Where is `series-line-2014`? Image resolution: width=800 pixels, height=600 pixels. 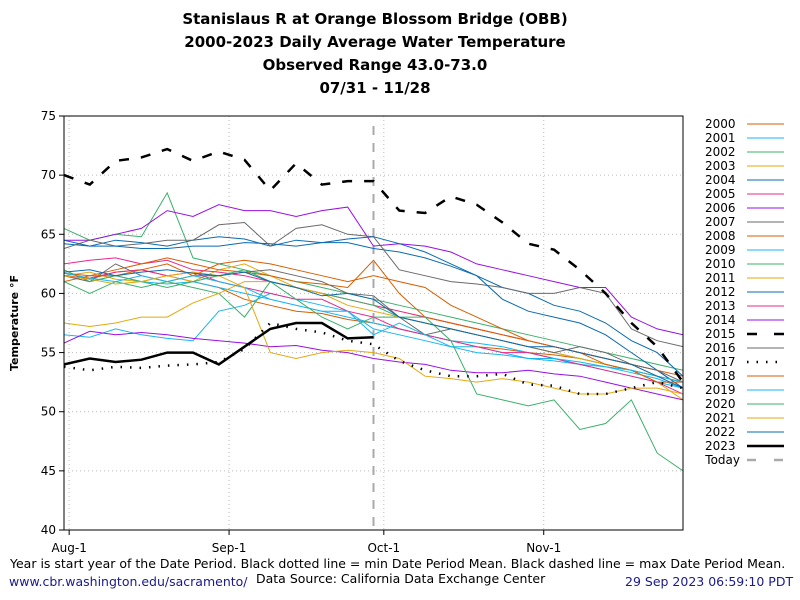
series-line-2014 is located at coordinates (373, 365).